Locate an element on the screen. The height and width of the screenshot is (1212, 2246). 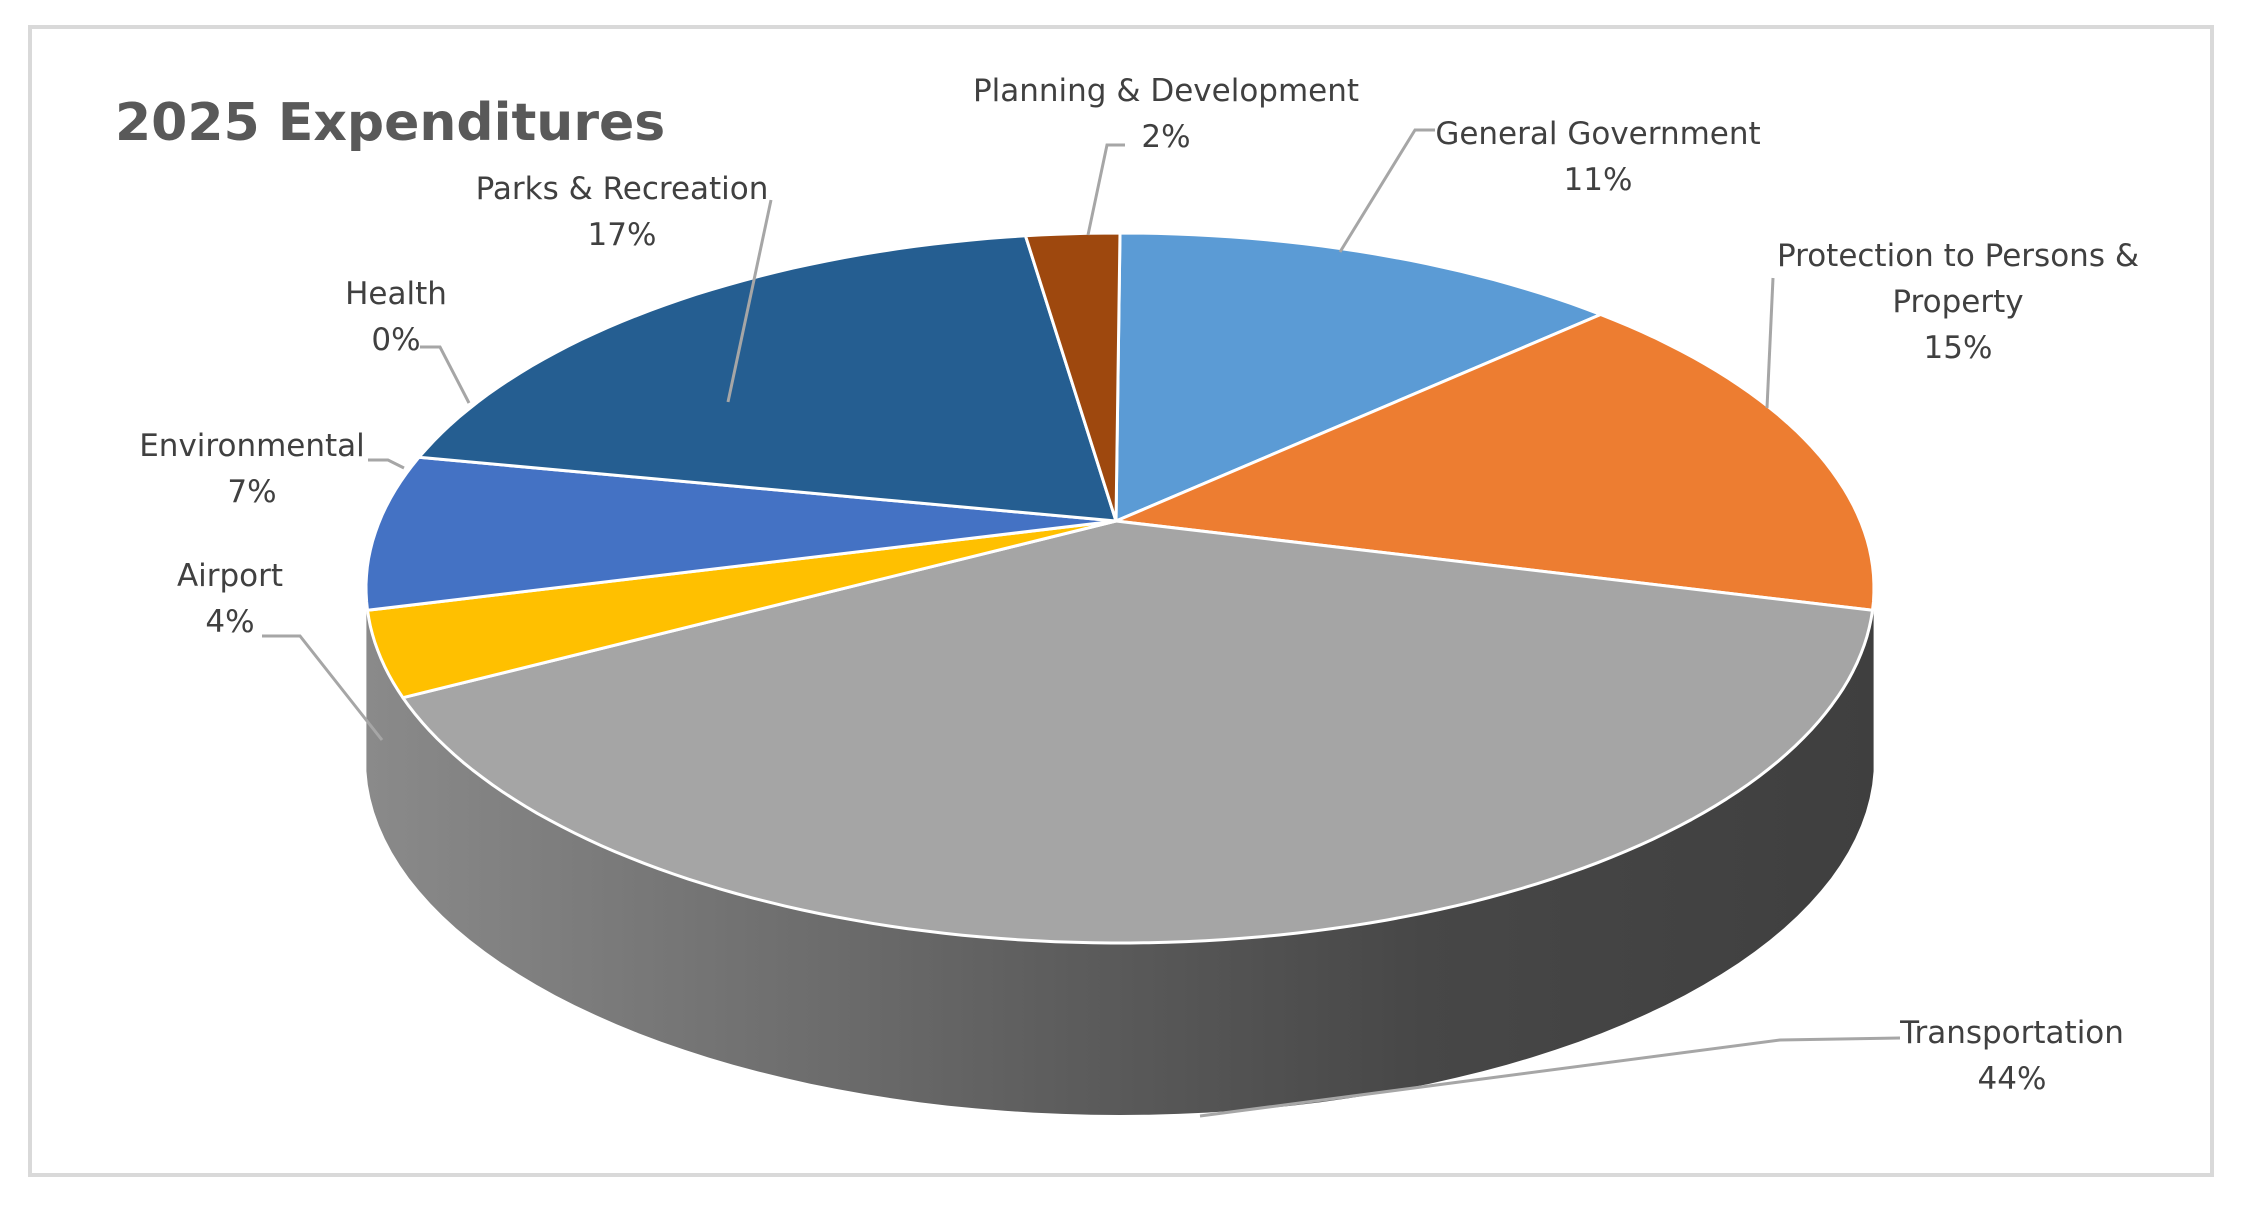
data-label-percent: 0% is located at coordinates (395, 340).